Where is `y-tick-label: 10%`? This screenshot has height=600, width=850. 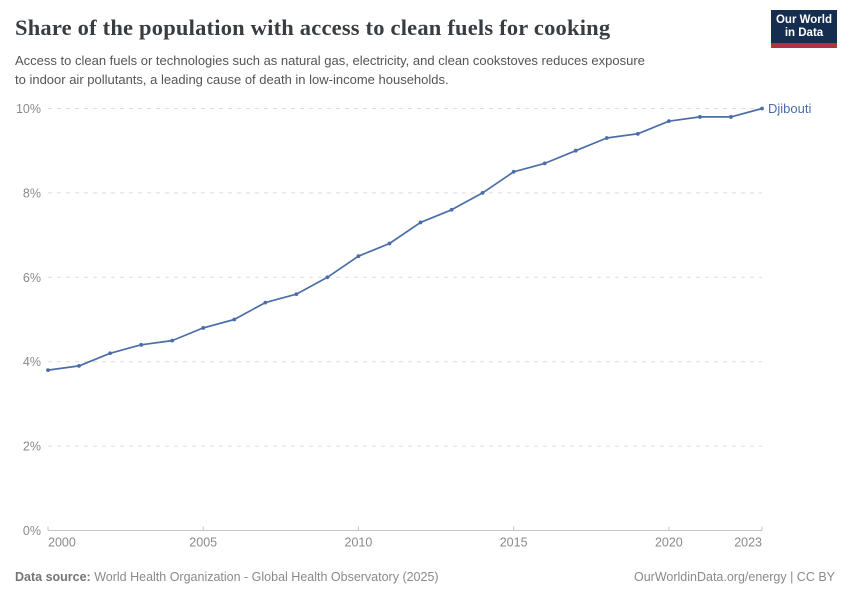 y-tick-label: 10% is located at coordinates (28, 109).